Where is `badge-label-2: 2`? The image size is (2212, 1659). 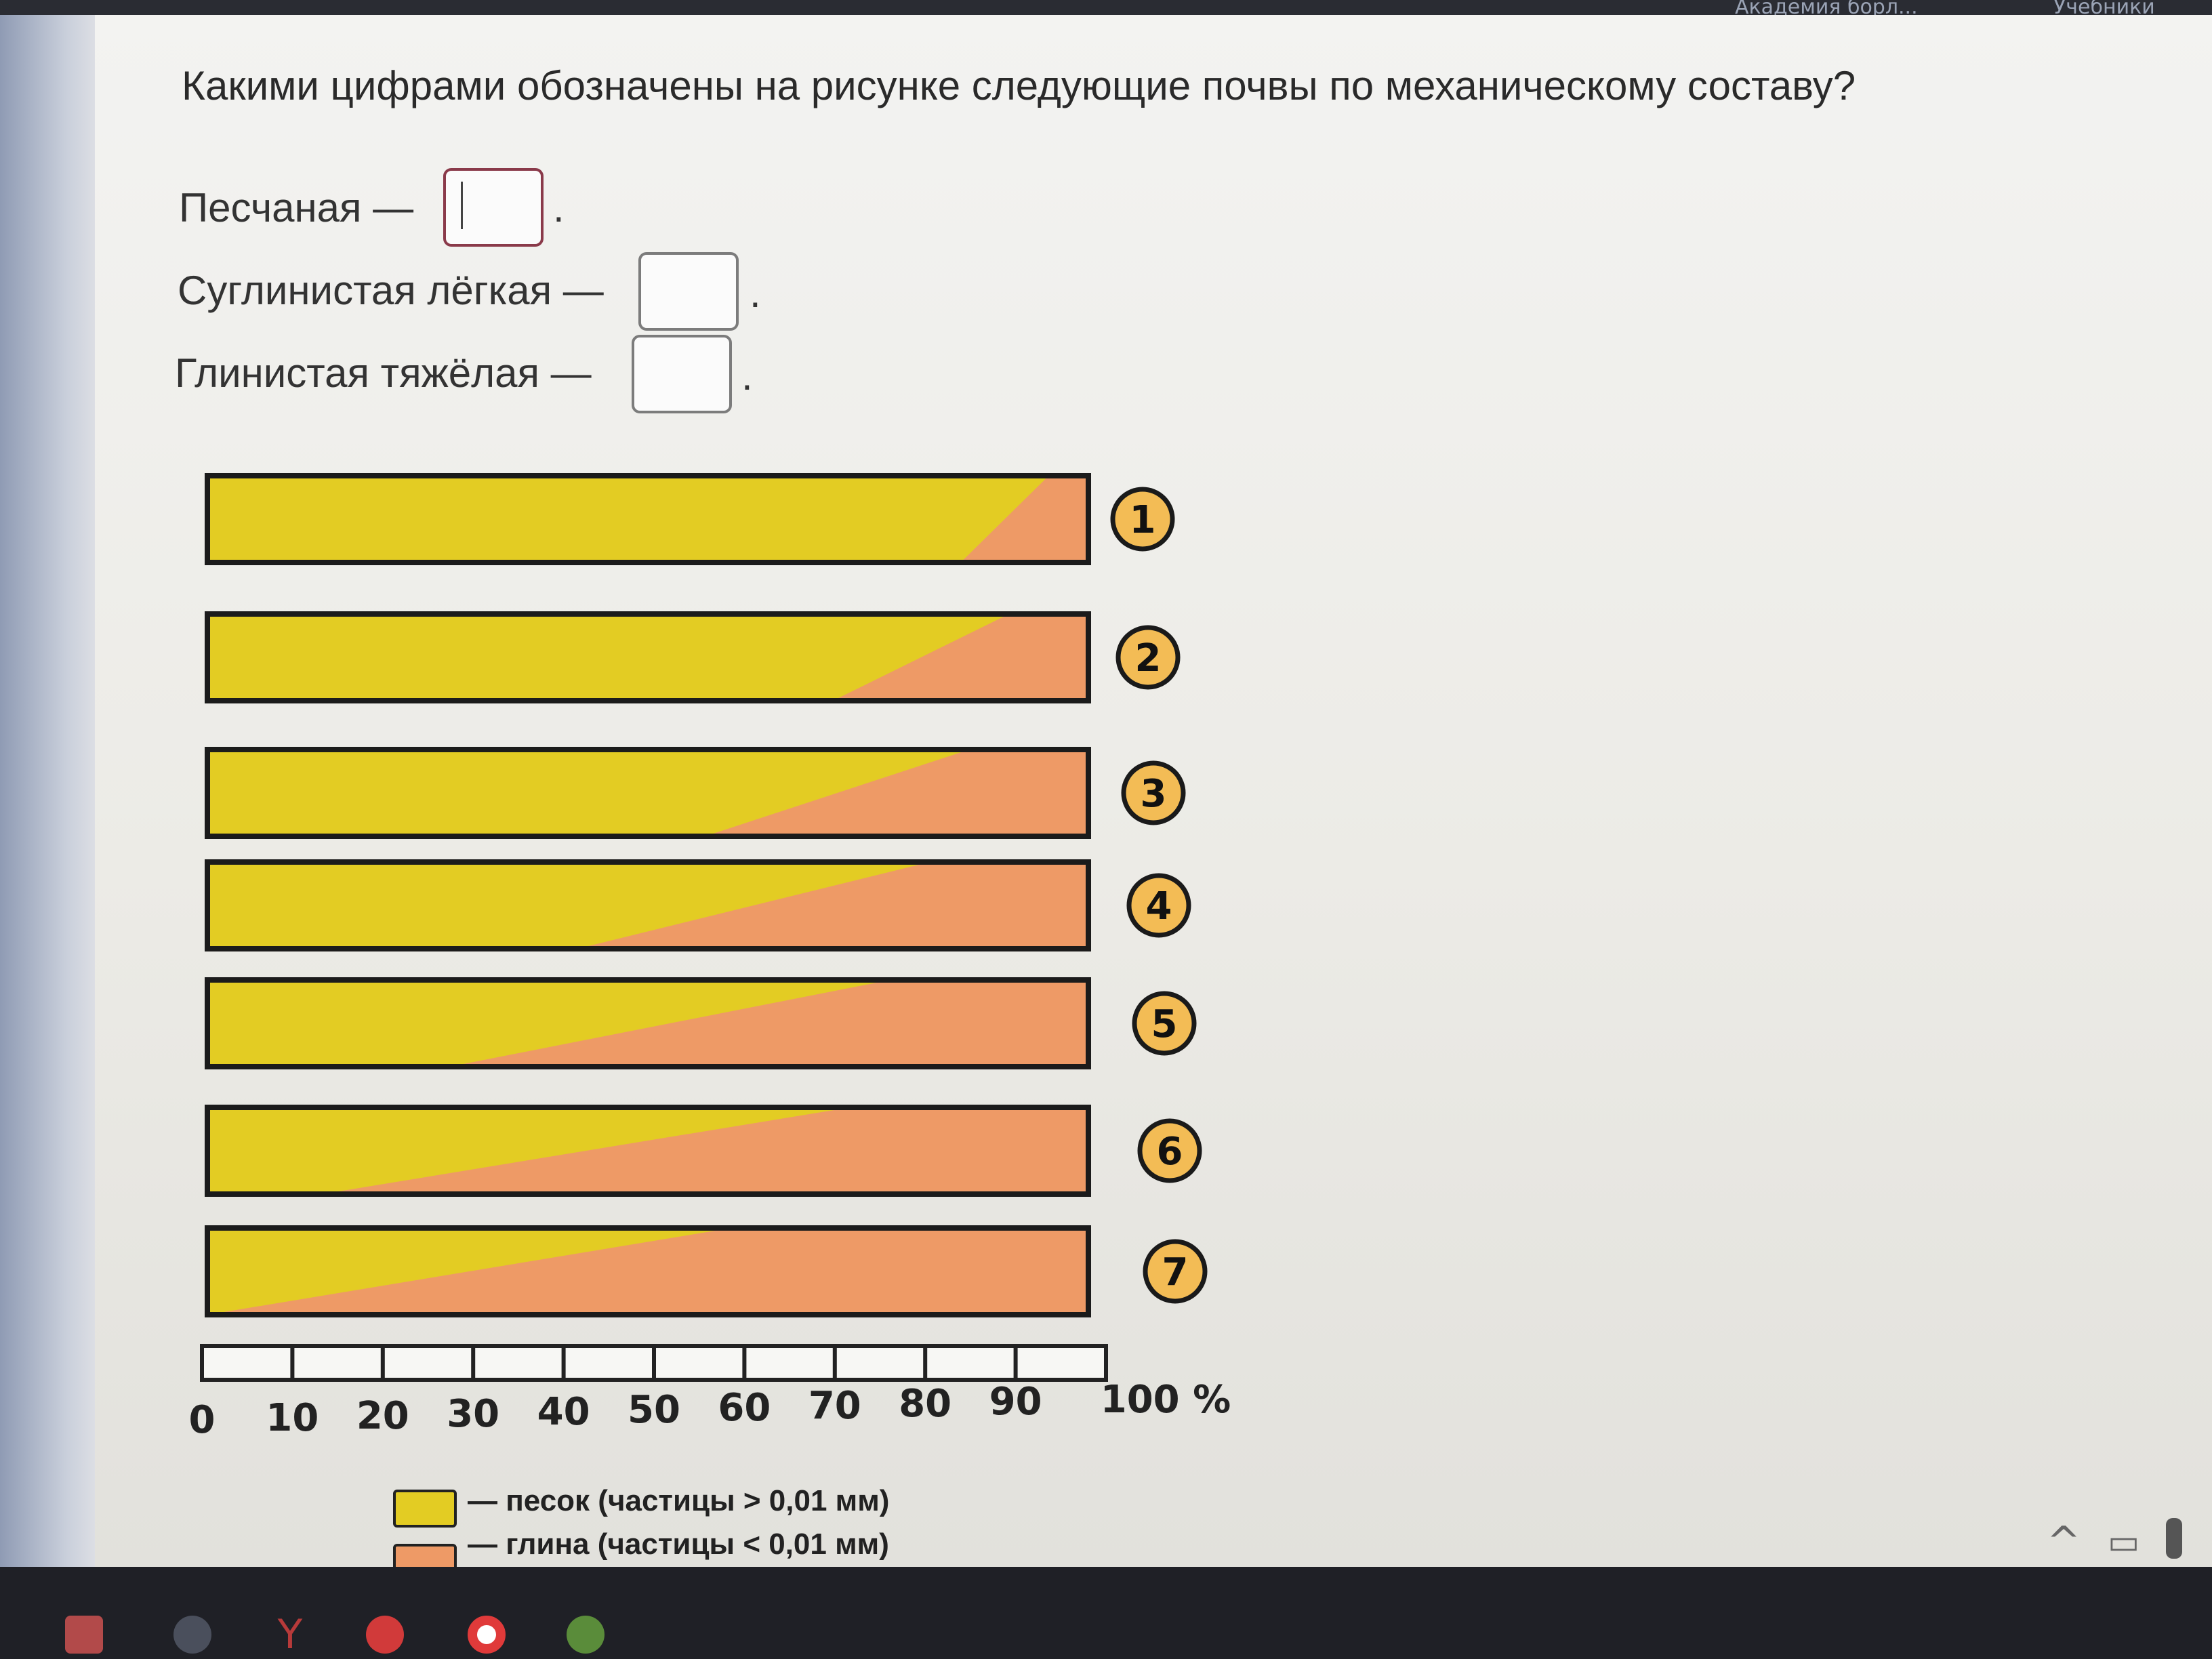
badge-label-2: 2 is located at coordinates (1148, 658).